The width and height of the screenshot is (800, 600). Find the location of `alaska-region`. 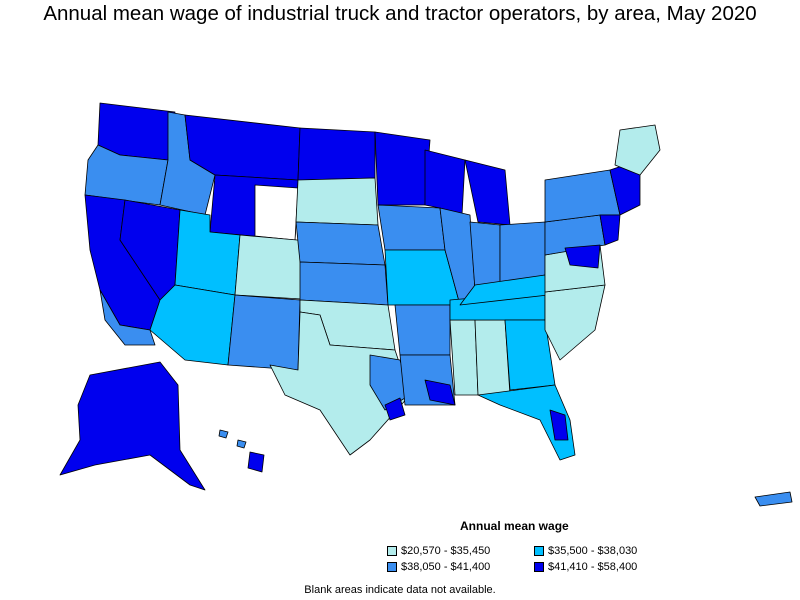

alaska-region is located at coordinates (132, 426).